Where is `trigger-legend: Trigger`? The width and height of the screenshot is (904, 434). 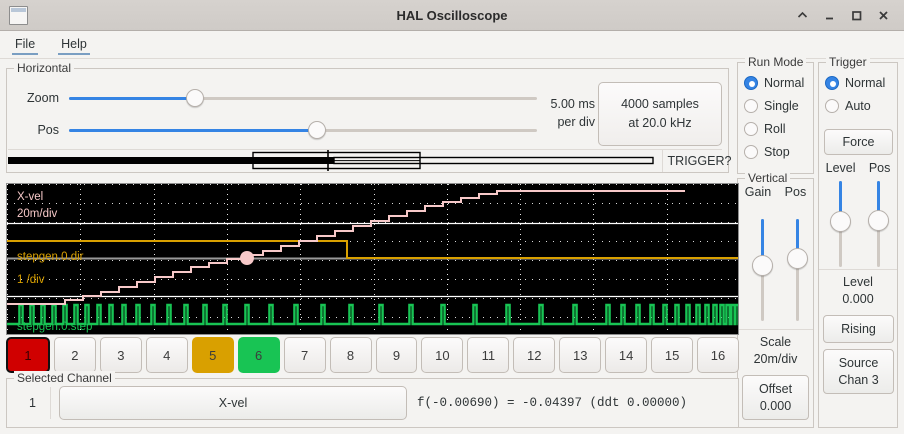
trigger-legend: Trigger is located at coordinates (848, 62).